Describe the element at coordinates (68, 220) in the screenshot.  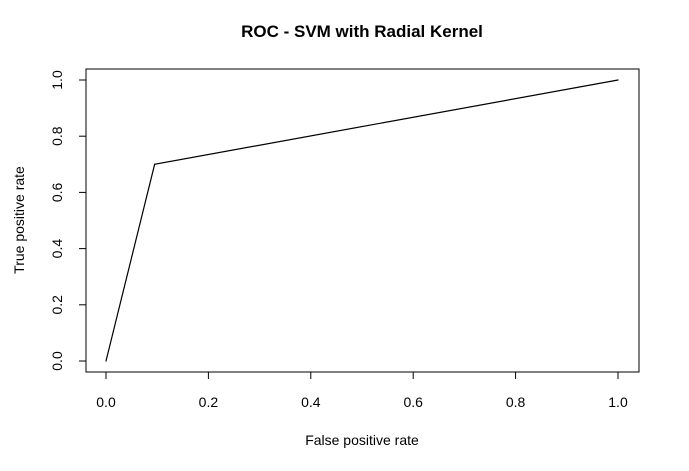
I see `y-axis: 0.0 0.2 0.4 0.6 0.8 1.0` at that location.